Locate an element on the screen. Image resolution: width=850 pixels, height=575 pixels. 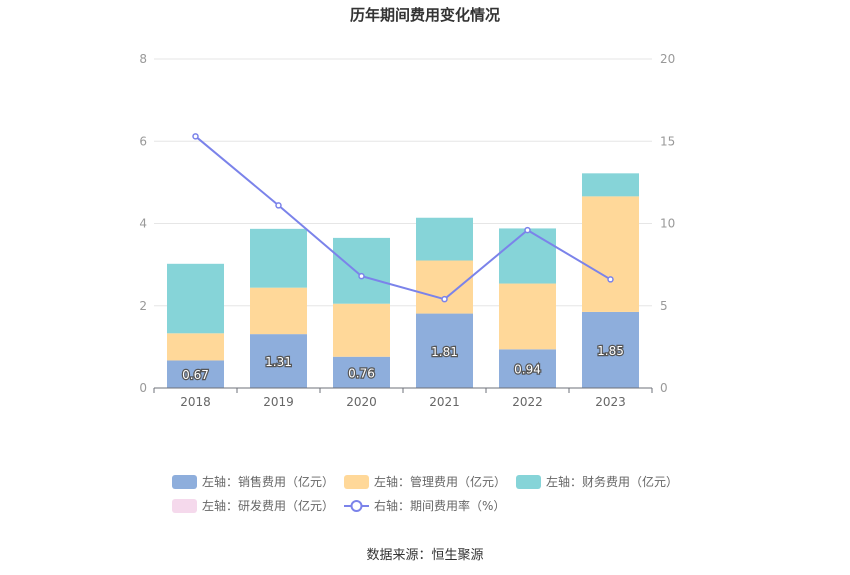
bar-data-label: 0.76 is located at coordinates (361, 373).